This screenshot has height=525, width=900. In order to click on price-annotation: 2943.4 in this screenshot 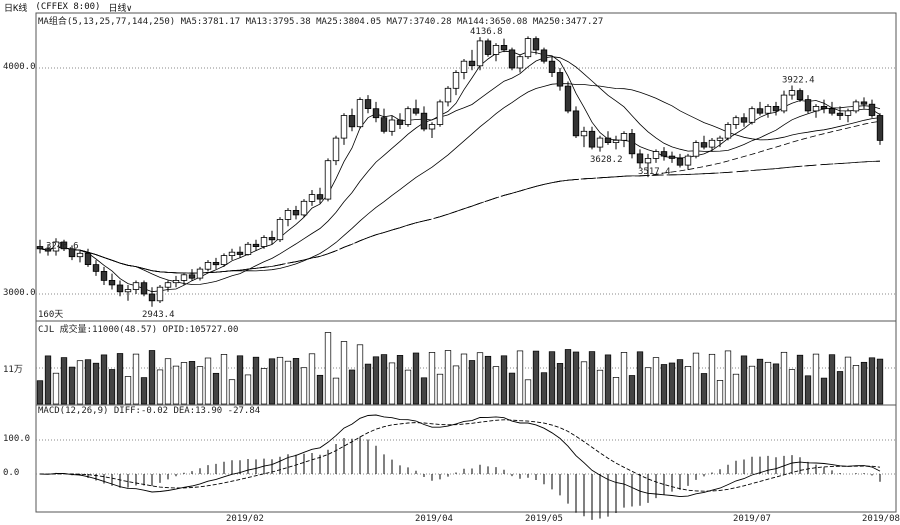, I will do `click(158, 315)`.